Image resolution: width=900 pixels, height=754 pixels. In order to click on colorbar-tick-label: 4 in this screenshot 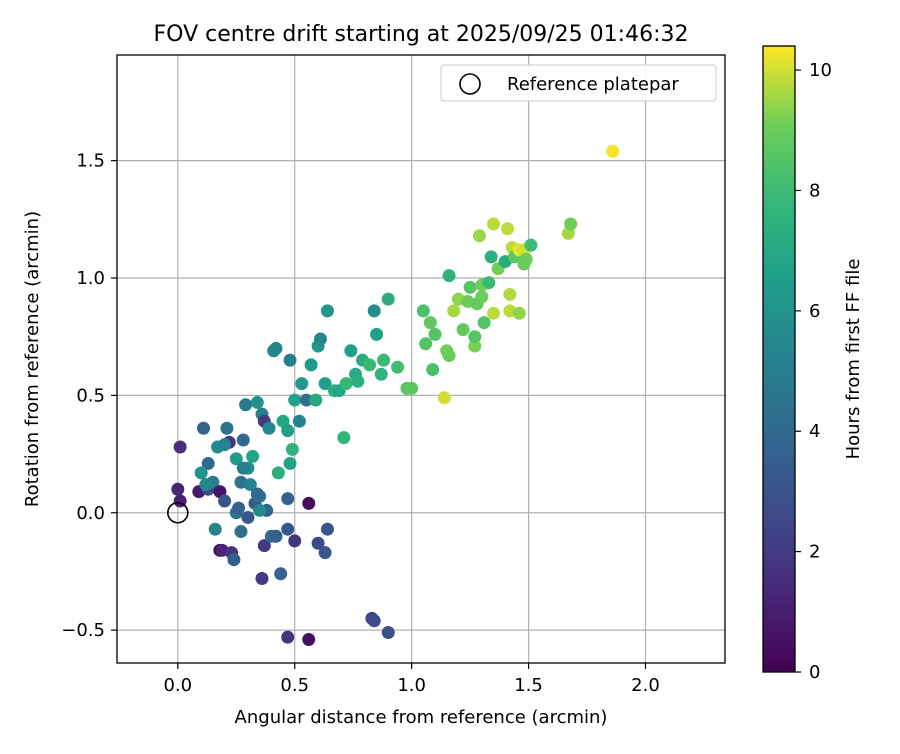, I will do `click(814, 431)`.